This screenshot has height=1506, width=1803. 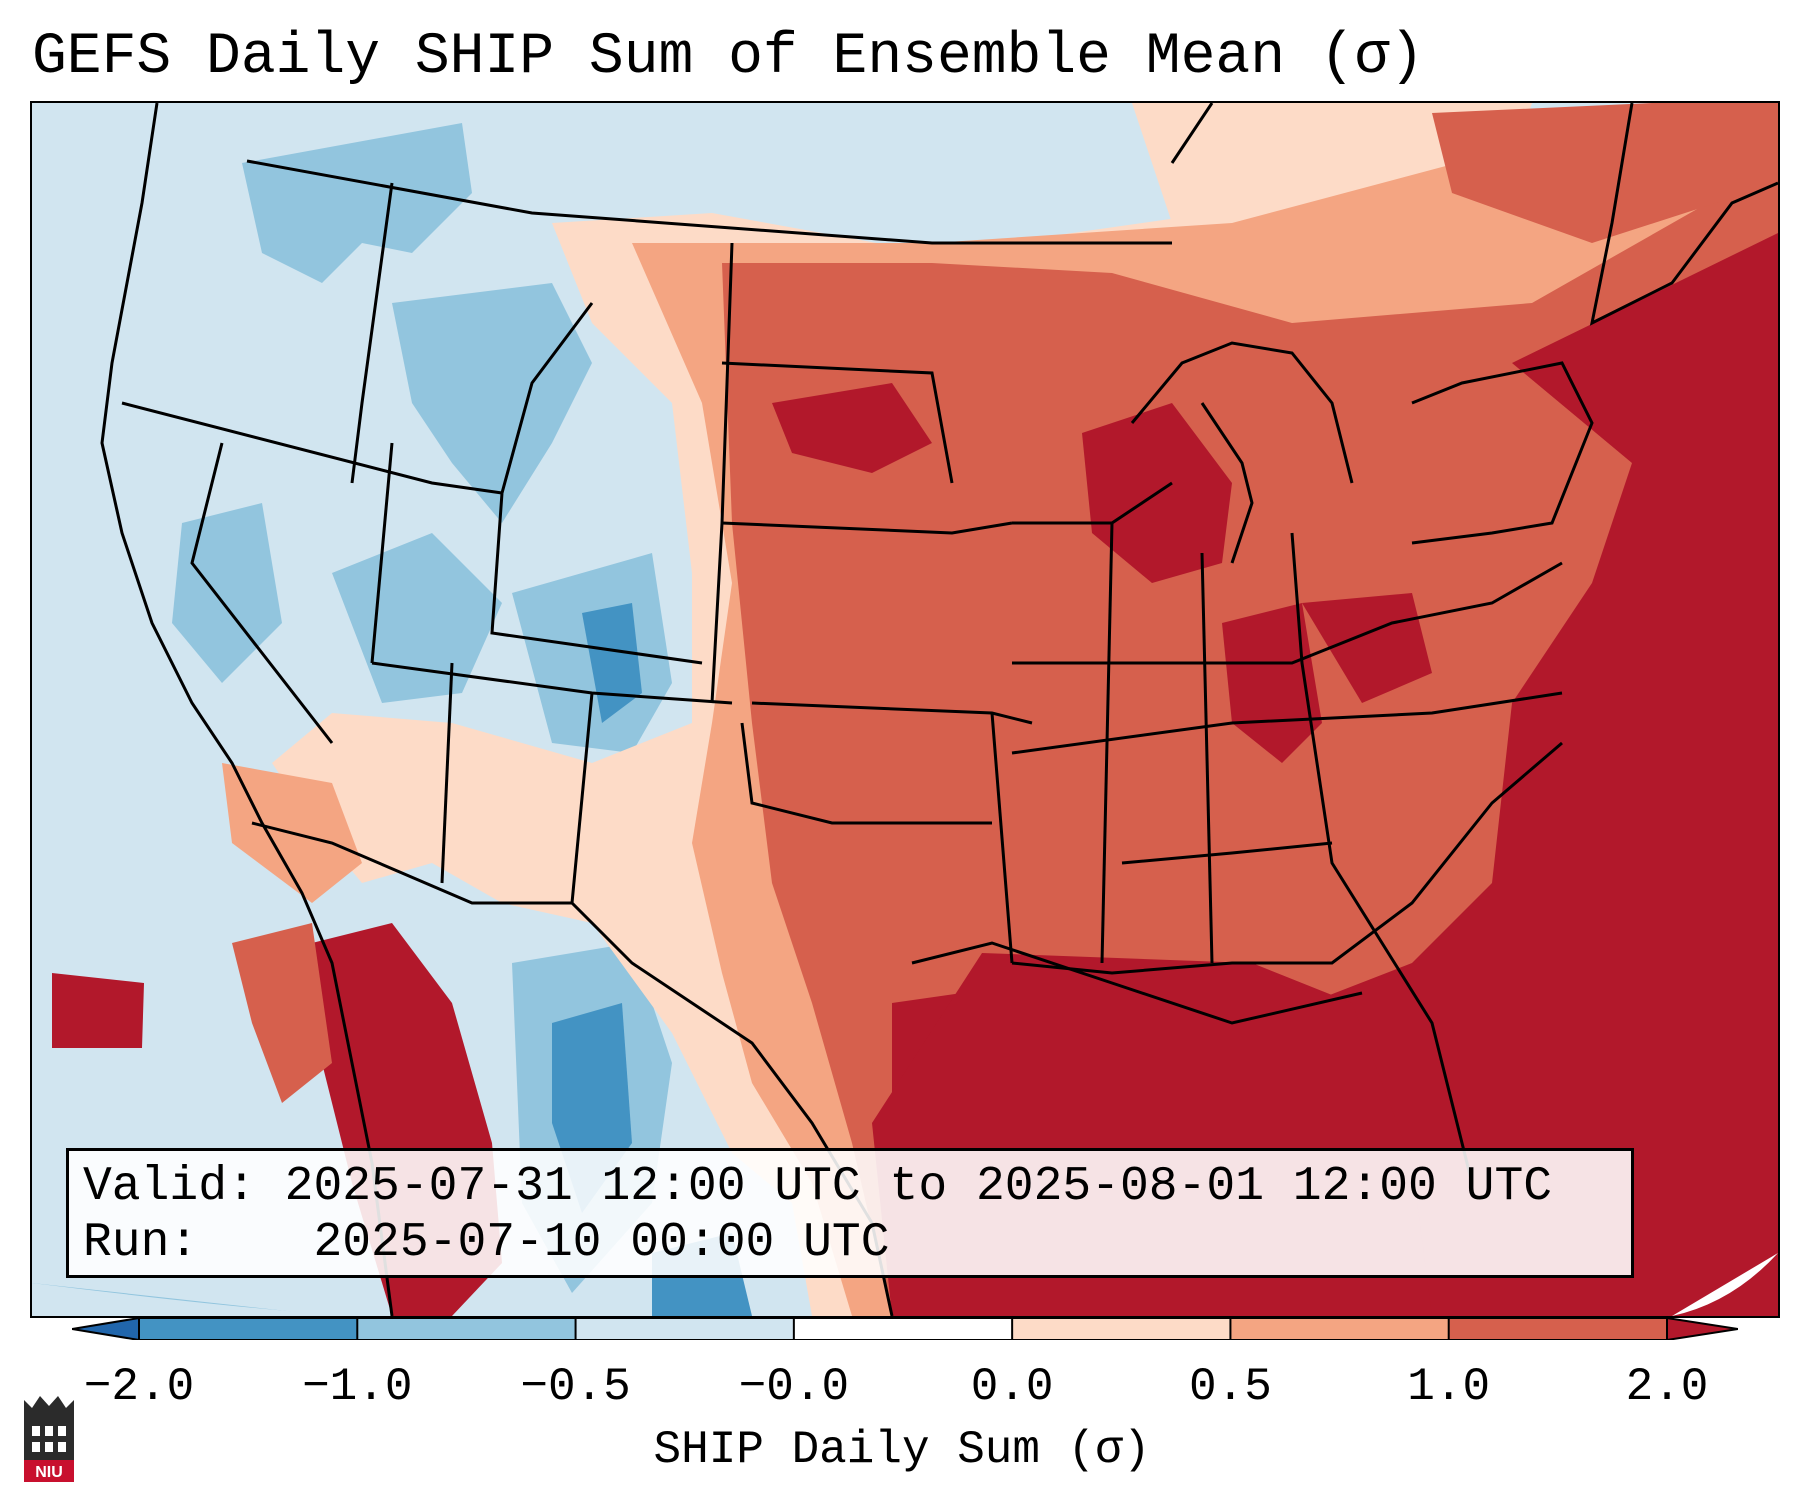 What do you see at coordinates (169, 1187) in the screenshot?
I see `valid-label: Valid:` at bounding box center [169, 1187].